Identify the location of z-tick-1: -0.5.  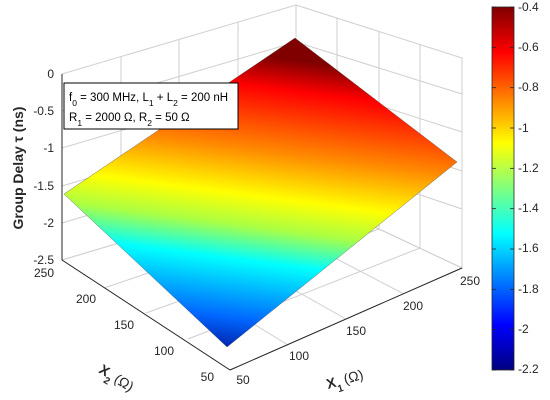
(43, 111).